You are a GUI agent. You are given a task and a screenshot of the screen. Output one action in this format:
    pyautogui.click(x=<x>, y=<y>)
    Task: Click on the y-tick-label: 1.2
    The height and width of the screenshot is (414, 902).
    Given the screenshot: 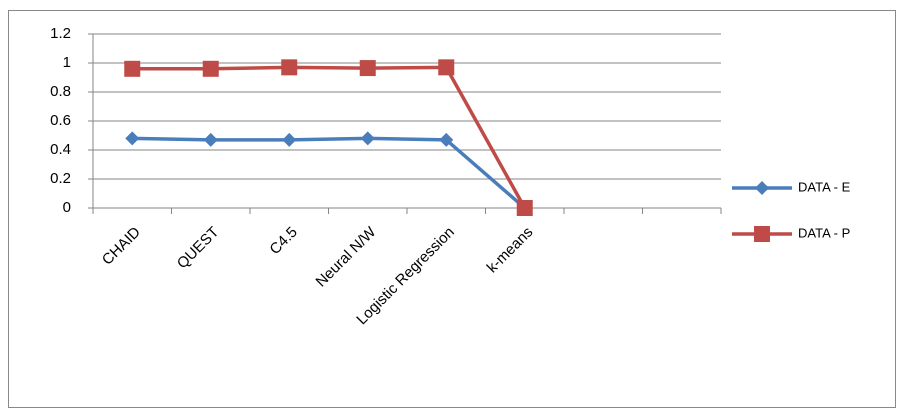 What is the action you would take?
    pyautogui.click(x=60, y=33)
    